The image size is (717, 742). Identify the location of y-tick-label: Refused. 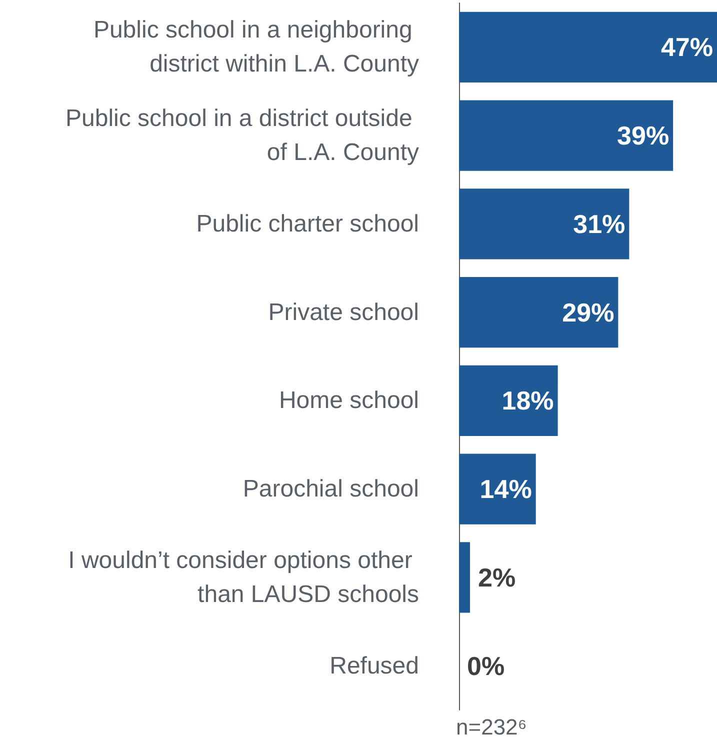
(374, 666).